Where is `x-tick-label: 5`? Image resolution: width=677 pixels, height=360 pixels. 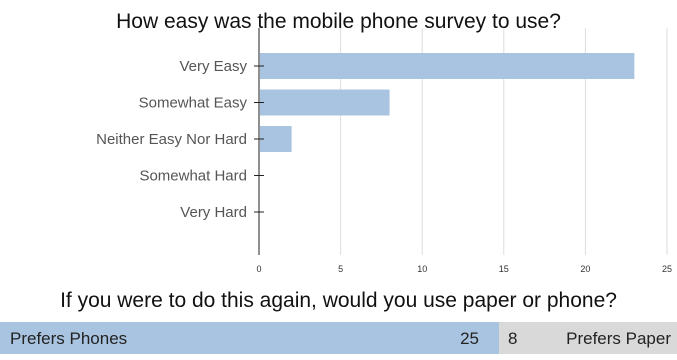
x-tick-label: 5 is located at coordinates (340, 269).